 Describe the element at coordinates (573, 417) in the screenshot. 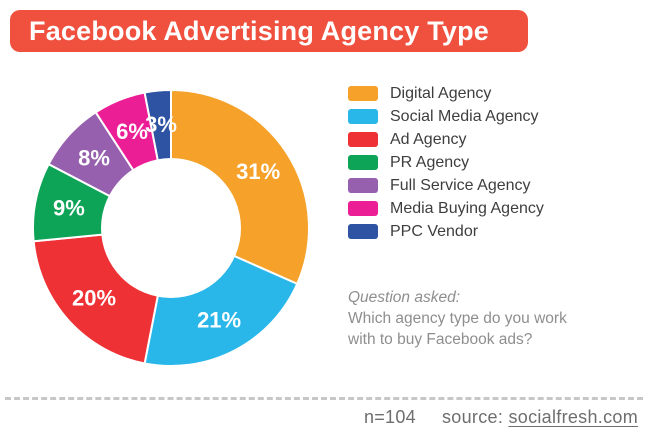

I see `source-link: socialfresh.com` at that location.